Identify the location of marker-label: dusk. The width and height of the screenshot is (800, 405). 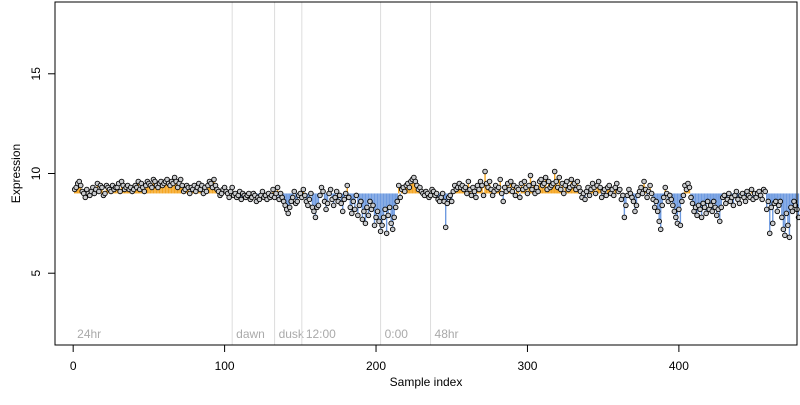
(292, 334).